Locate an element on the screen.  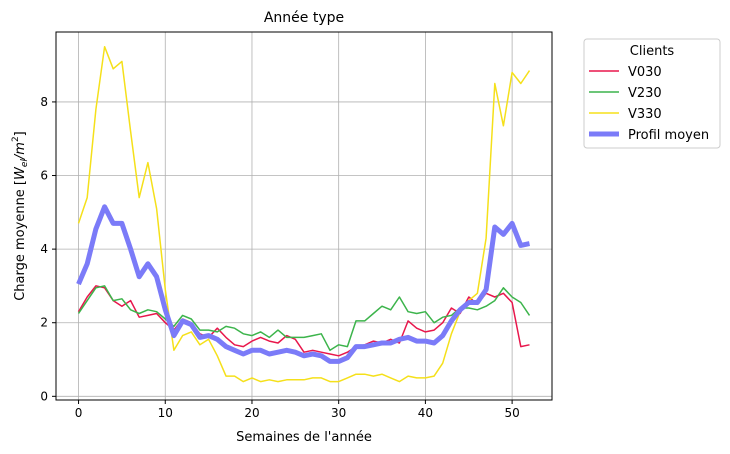
x-axis-label: Semaines de l'année is located at coordinates (304, 437).